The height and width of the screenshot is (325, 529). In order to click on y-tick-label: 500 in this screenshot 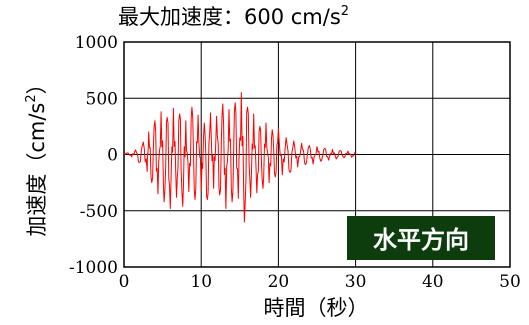, I will do `click(102, 99)`.